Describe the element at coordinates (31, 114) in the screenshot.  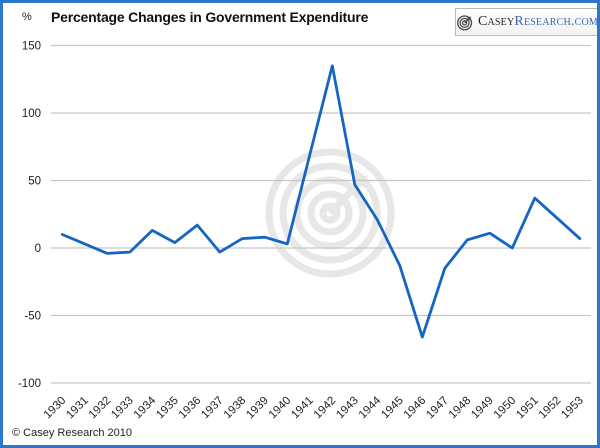
I see `y-tick-label: 100` at that location.